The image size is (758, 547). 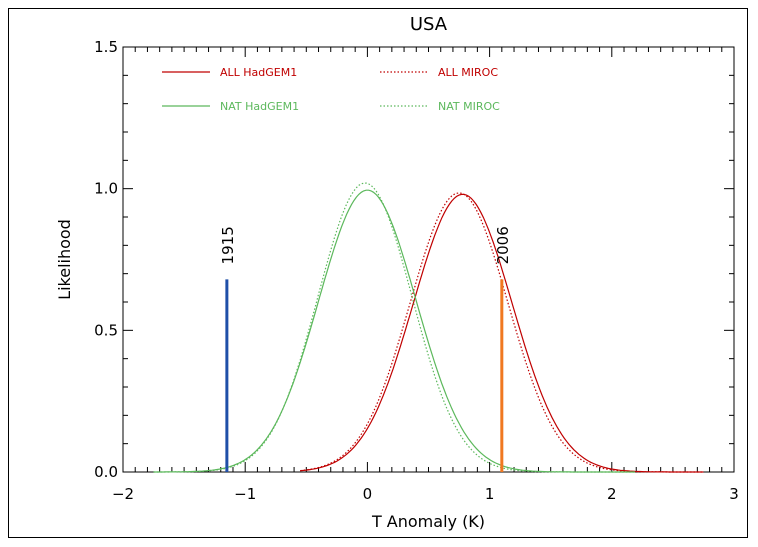 What do you see at coordinates (64, 259) in the screenshot?
I see `y-axis-title: Likelihood` at bounding box center [64, 259].